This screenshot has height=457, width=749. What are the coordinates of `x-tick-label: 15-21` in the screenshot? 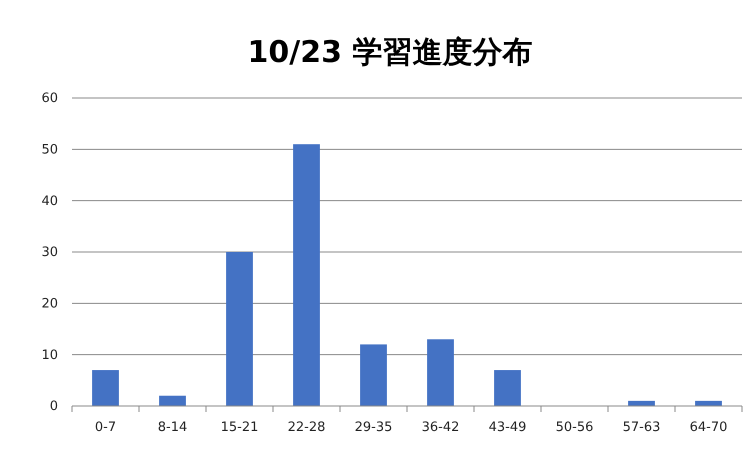 It's located at (239, 428).